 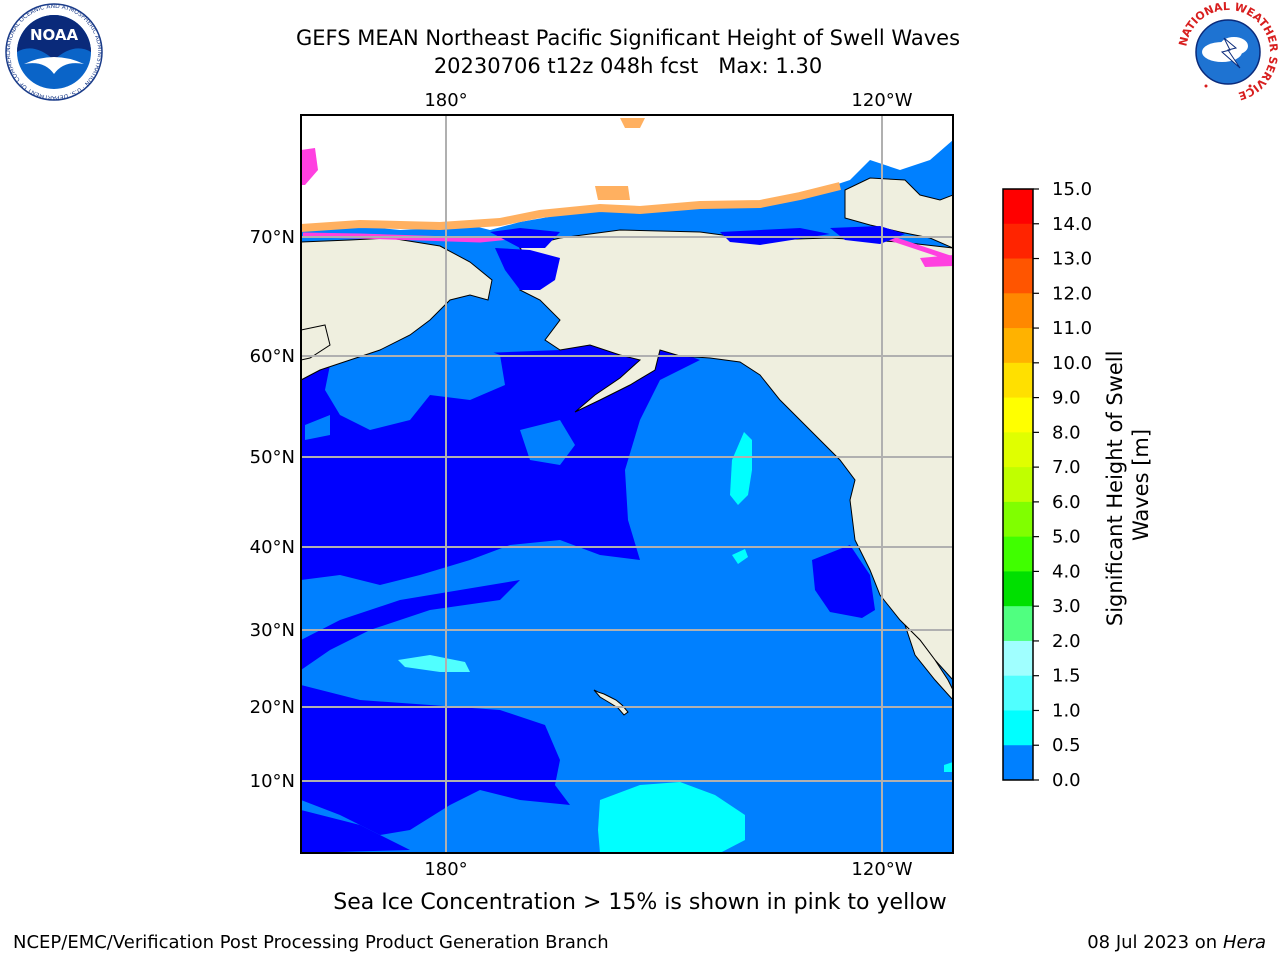 What do you see at coordinates (272, 237) in the screenshot?
I see `lat-label-70n: 70°N` at bounding box center [272, 237].